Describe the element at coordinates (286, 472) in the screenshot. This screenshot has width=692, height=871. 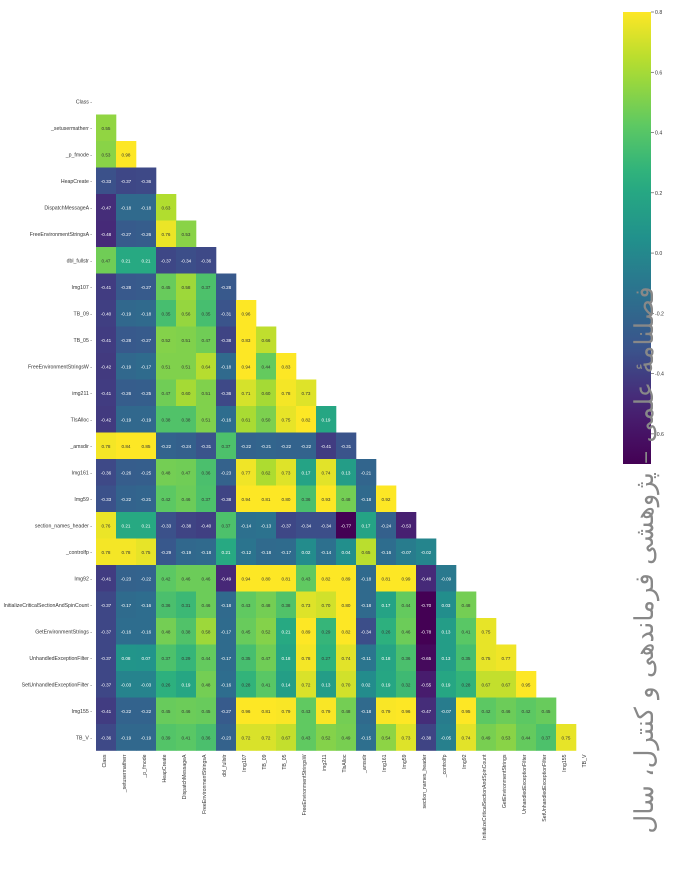
I see `cell-value-label: 0.73` at that location.